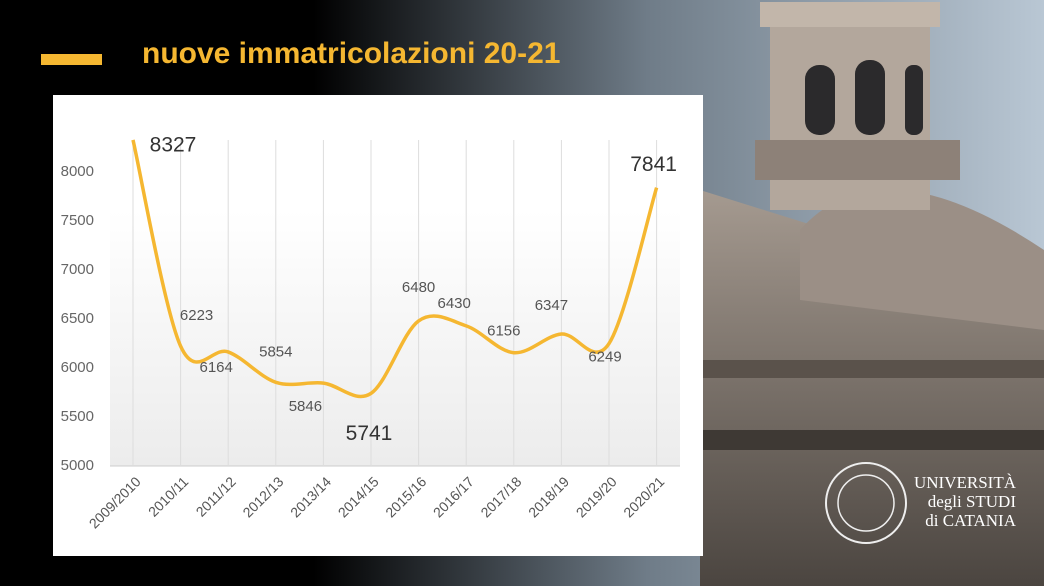 The image size is (1044, 586). What do you see at coordinates (369, 433) in the screenshot?
I see `data-label: 5741` at bounding box center [369, 433].